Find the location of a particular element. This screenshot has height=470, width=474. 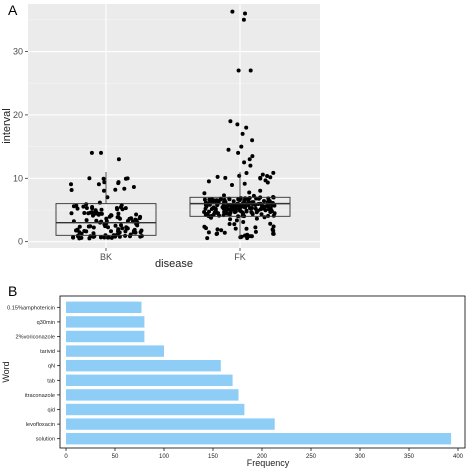

box-BK is located at coordinates (106, 219).